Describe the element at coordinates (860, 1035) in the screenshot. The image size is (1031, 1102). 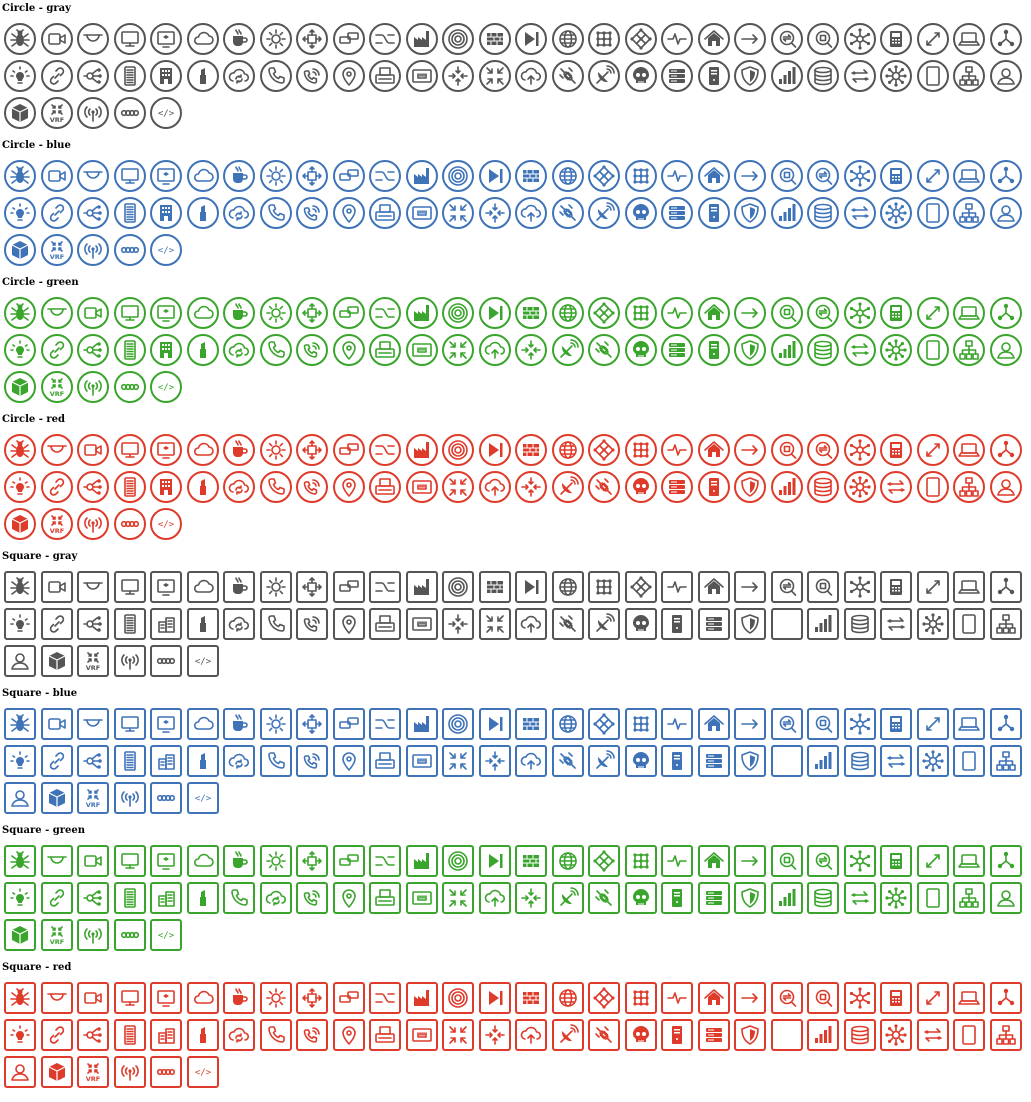
I see `database-icon` at that location.